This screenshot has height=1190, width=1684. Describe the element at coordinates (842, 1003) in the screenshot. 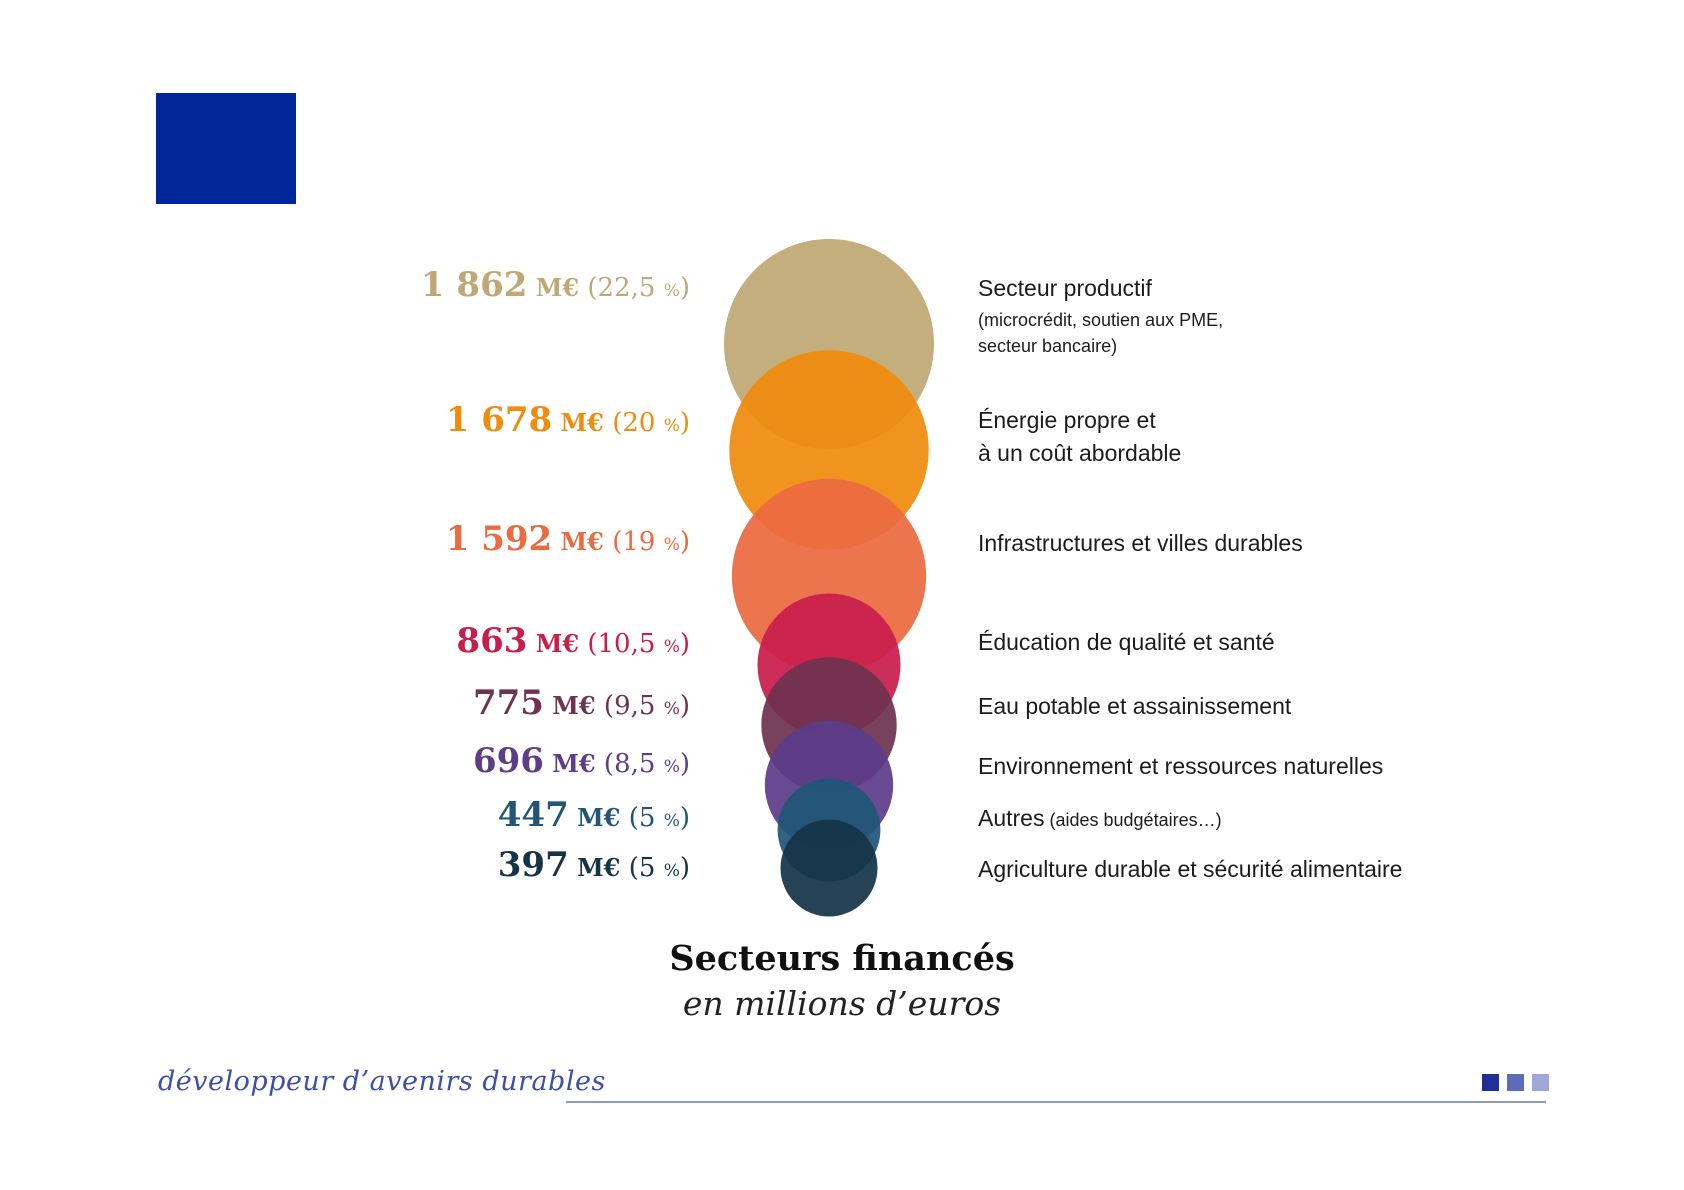

I see `chart-subtitle: en millions d’euros` at that location.